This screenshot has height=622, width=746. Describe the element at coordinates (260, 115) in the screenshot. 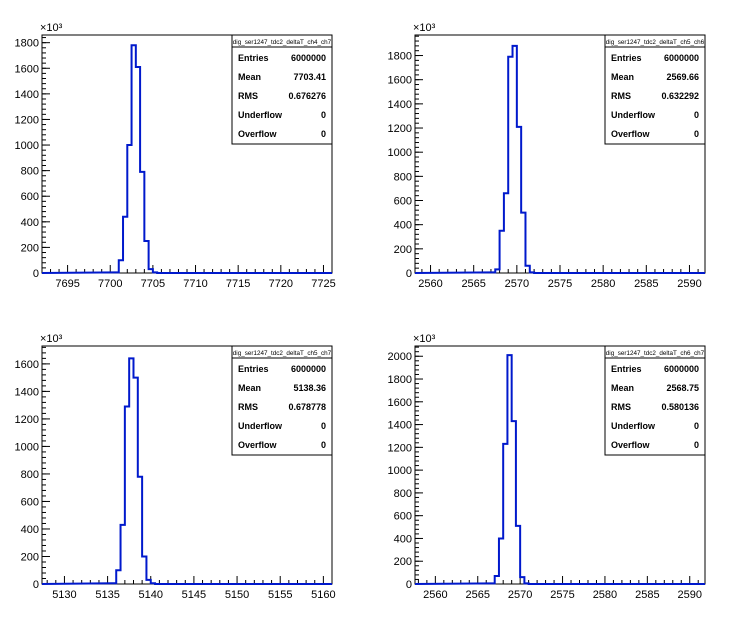

I see `stats-label: Underflow` at that location.